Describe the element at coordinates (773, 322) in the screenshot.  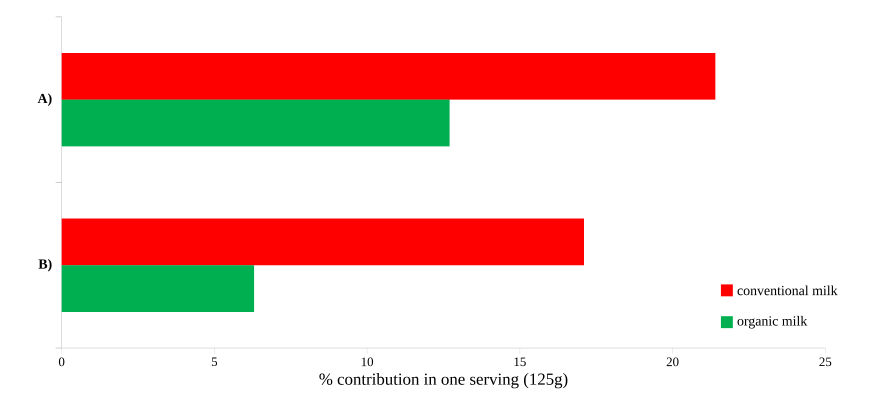
I see `legend-label: organic milk` at that location.